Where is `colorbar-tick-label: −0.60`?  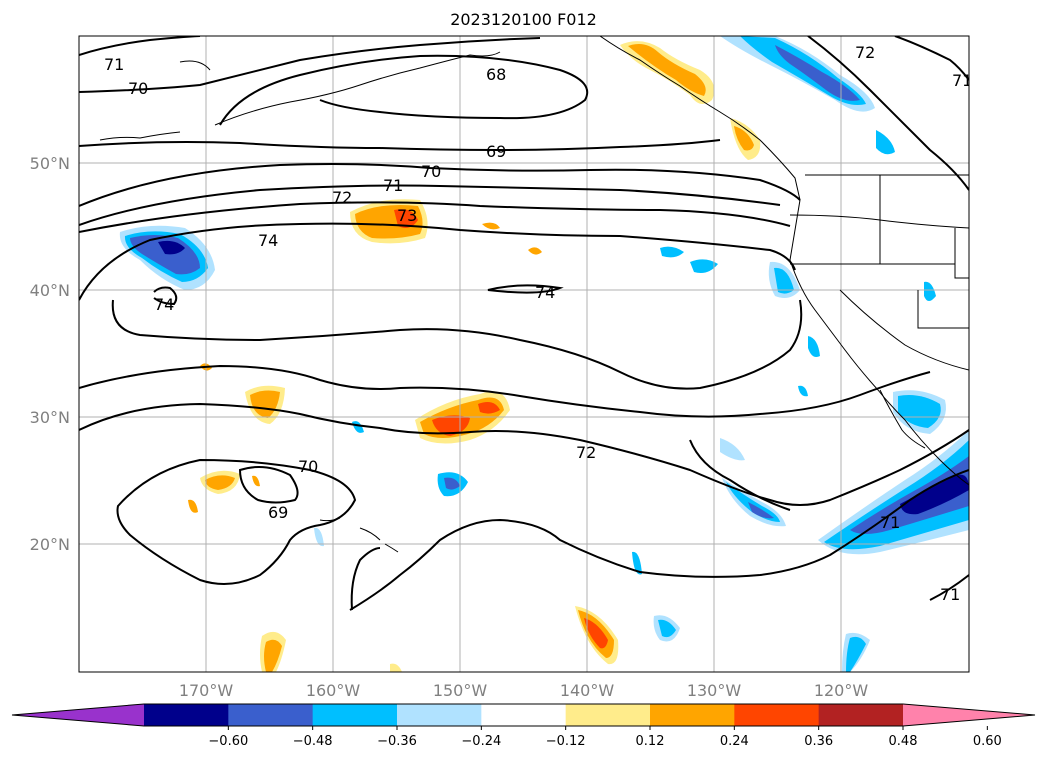 colorbar-tick-label: −0.60 is located at coordinates (228, 741).